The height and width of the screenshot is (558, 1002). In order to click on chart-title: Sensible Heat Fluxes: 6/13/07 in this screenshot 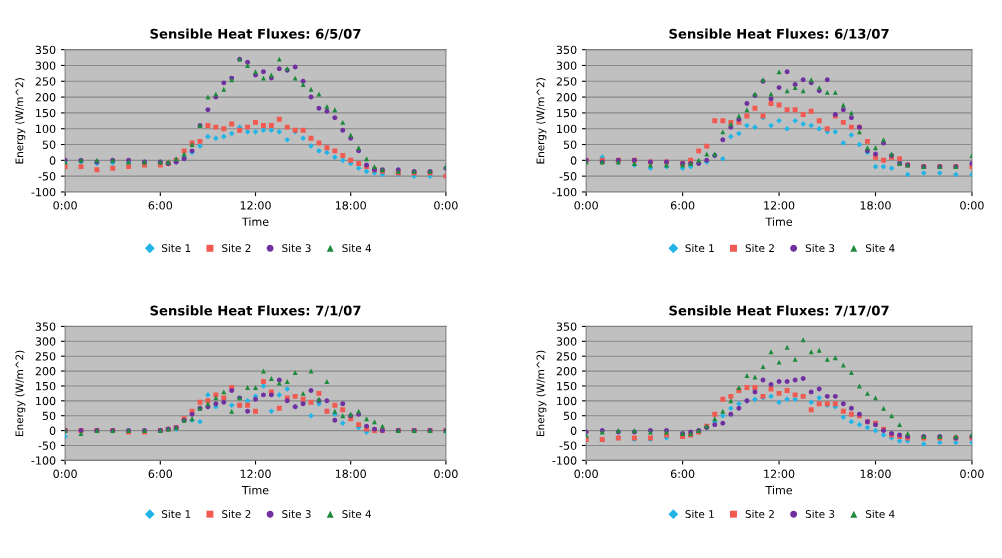, I will do `click(779, 34)`.